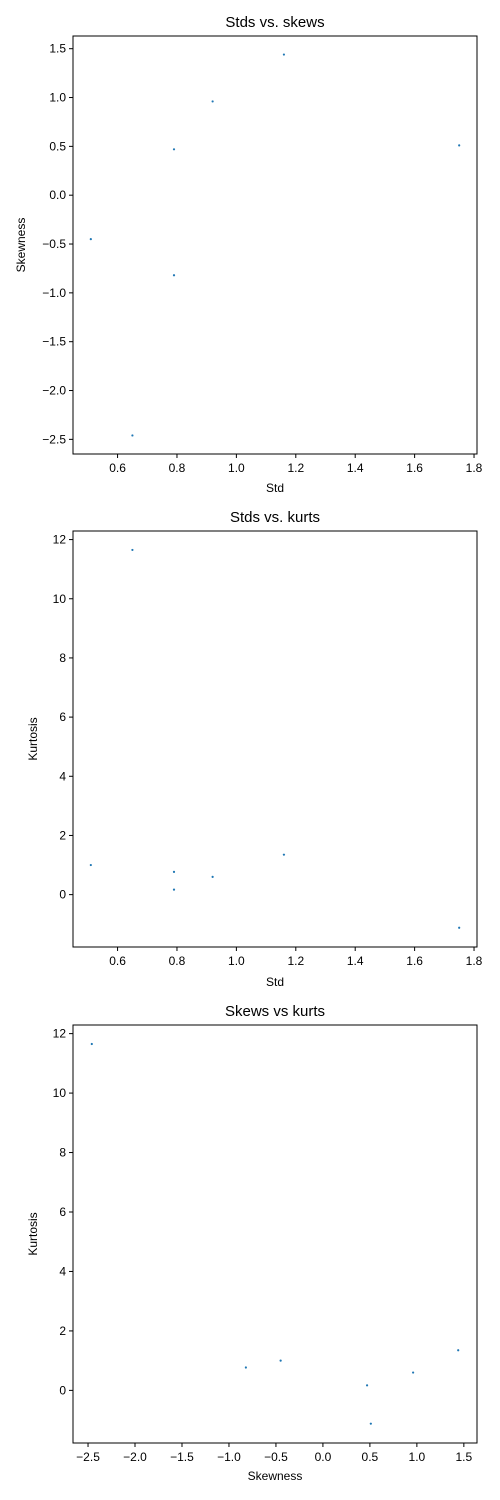  I want to click on y-tick-label: 0.0, so click(57, 195).